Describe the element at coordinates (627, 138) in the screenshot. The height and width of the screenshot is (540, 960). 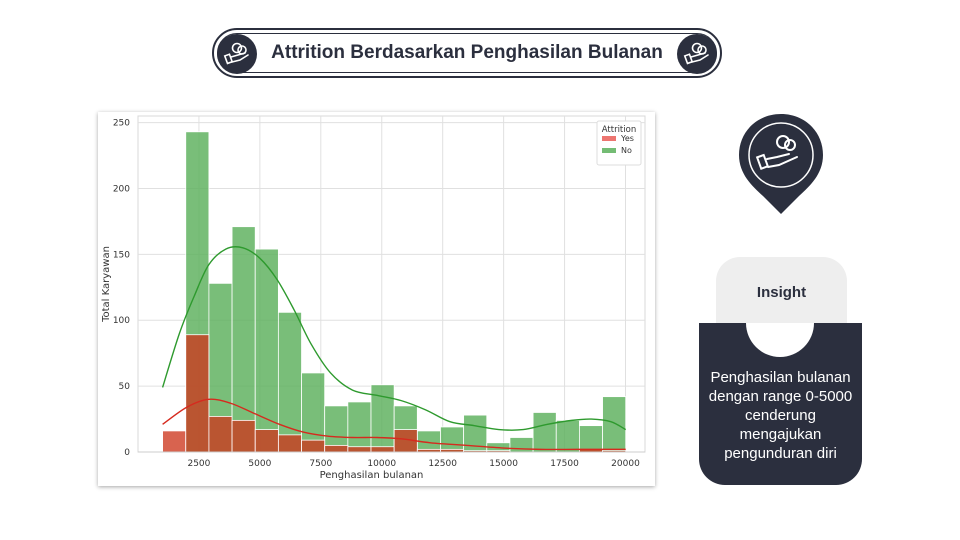
I see `legend-label-yes: Yes` at that location.